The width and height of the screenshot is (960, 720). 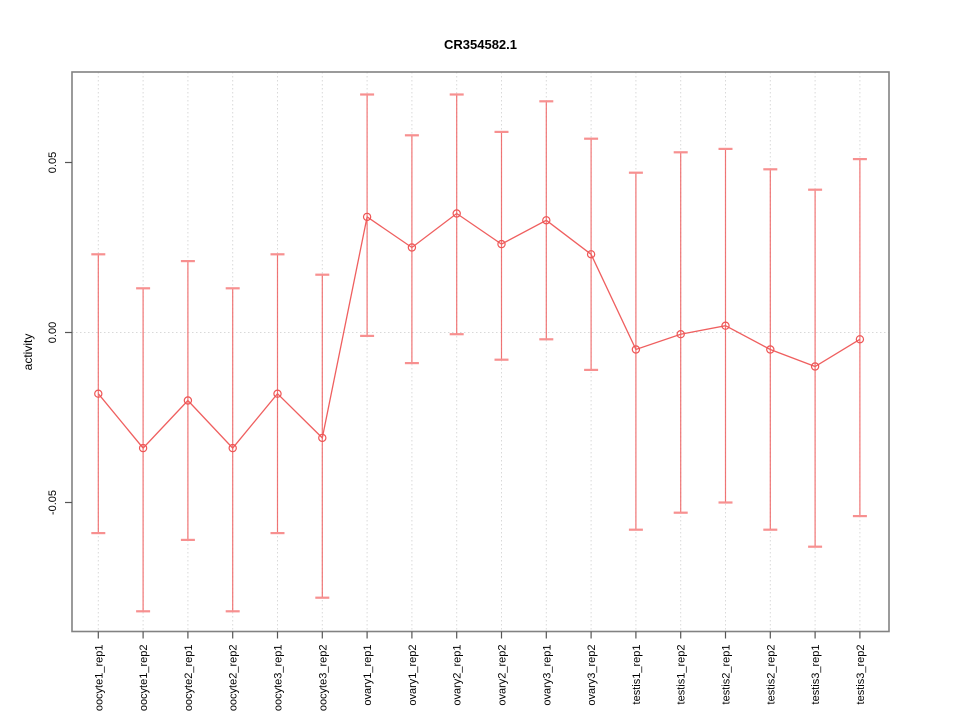 What do you see at coordinates (861, 675) in the screenshot?
I see `x-tick-label: testis3_rep2` at bounding box center [861, 675].